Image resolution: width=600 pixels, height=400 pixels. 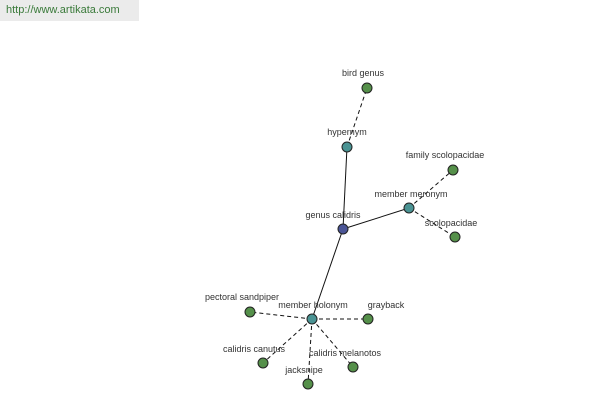 What do you see at coordinates (69, 10) in the screenshot?
I see `site-url: http://www.artikata.com` at bounding box center [69, 10].